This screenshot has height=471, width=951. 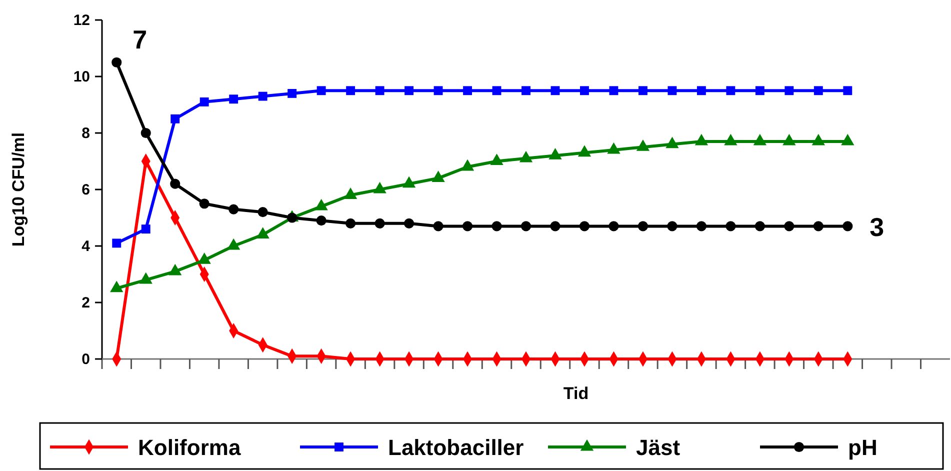 What do you see at coordinates (86, 190) in the screenshot?
I see `y-tick-label: 6` at bounding box center [86, 190].